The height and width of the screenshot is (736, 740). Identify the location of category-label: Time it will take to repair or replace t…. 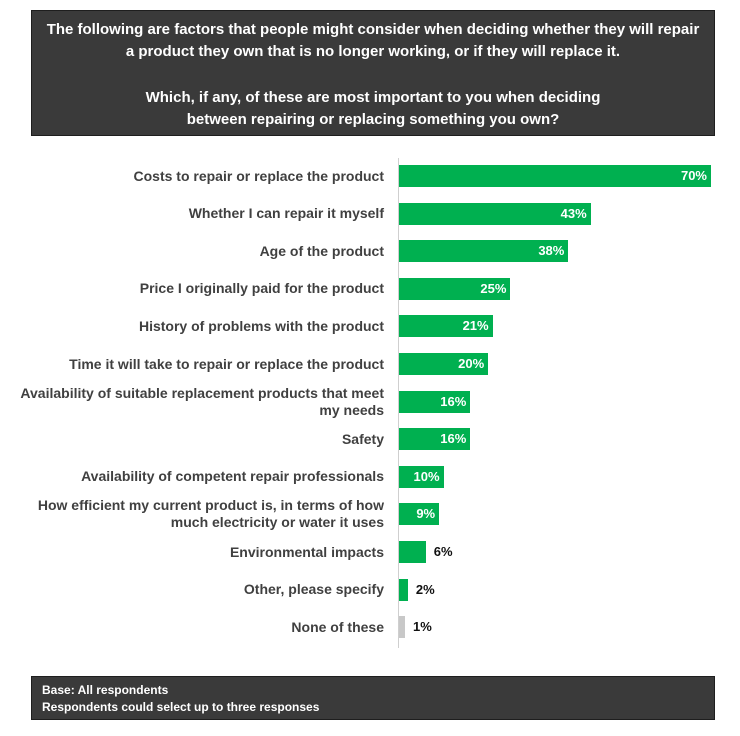
(226, 363).